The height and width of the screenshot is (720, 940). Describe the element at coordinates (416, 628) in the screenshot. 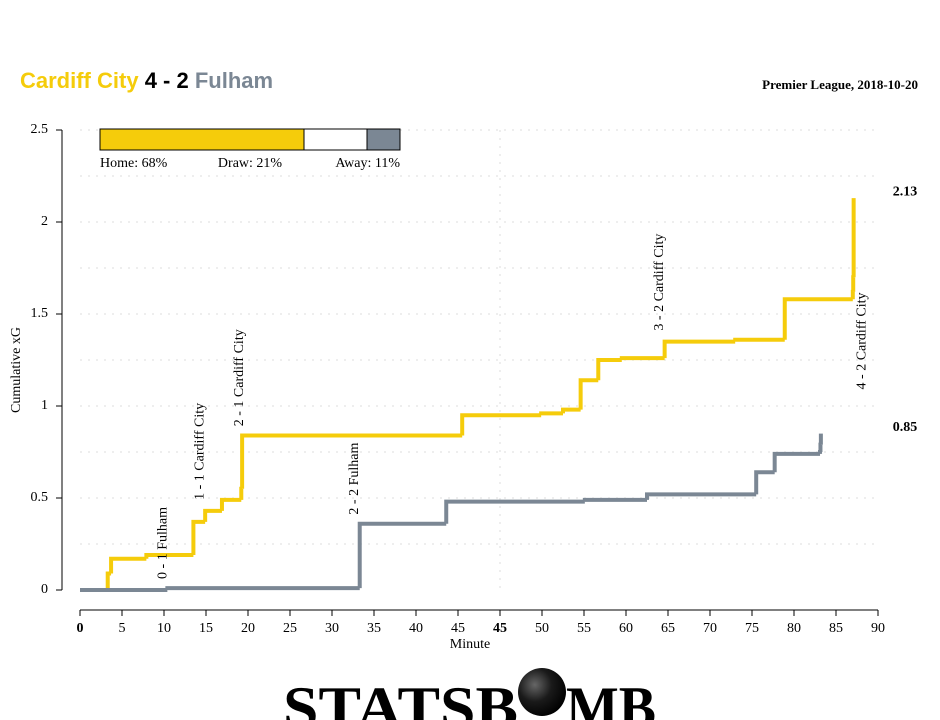

I see `x-tick-label: 40` at that location.